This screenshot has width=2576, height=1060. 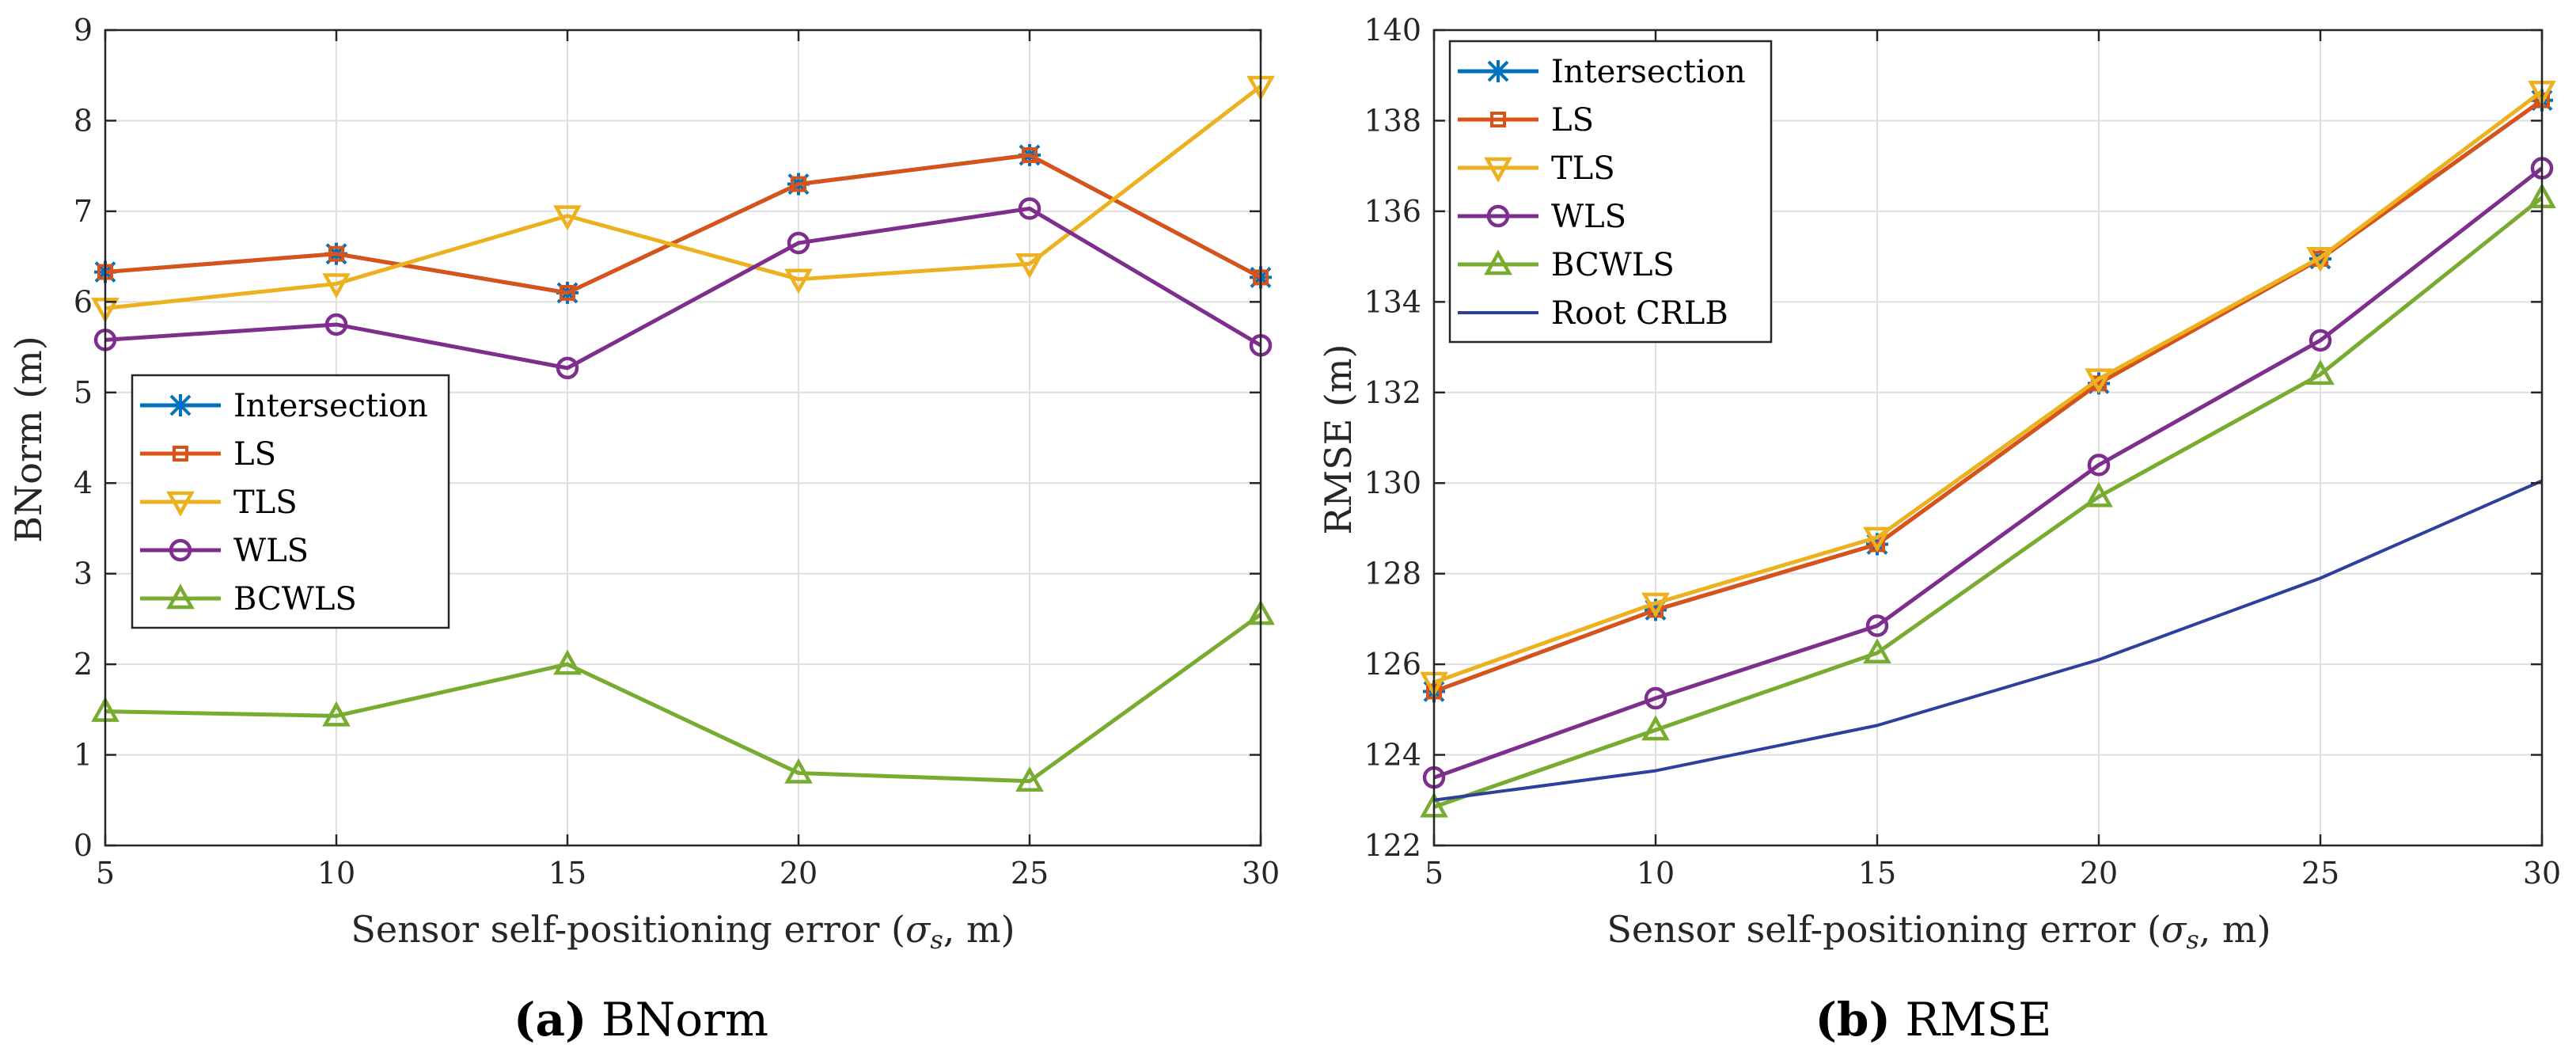 What do you see at coordinates (265, 503) in the screenshot?
I see `legend-label: TLS` at bounding box center [265, 503].